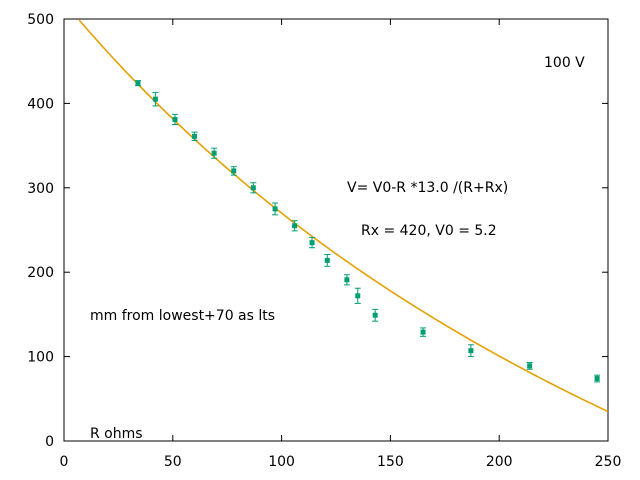 The image size is (640, 480). What do you see at coordinates (182, 316) in the screenshot?
I see `annotation-note: mm from lowest+70 as lts` at bounding box center [182, 316].